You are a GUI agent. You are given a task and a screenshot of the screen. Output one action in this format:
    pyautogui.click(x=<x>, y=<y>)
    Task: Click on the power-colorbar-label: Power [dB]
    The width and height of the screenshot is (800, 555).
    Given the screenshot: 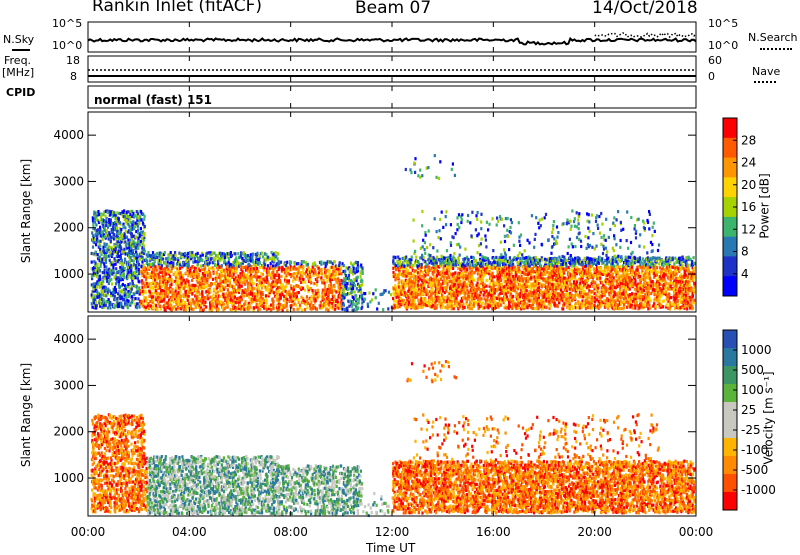 What is the action you would take?
    pyautogui.click(x=765, y=205)
    